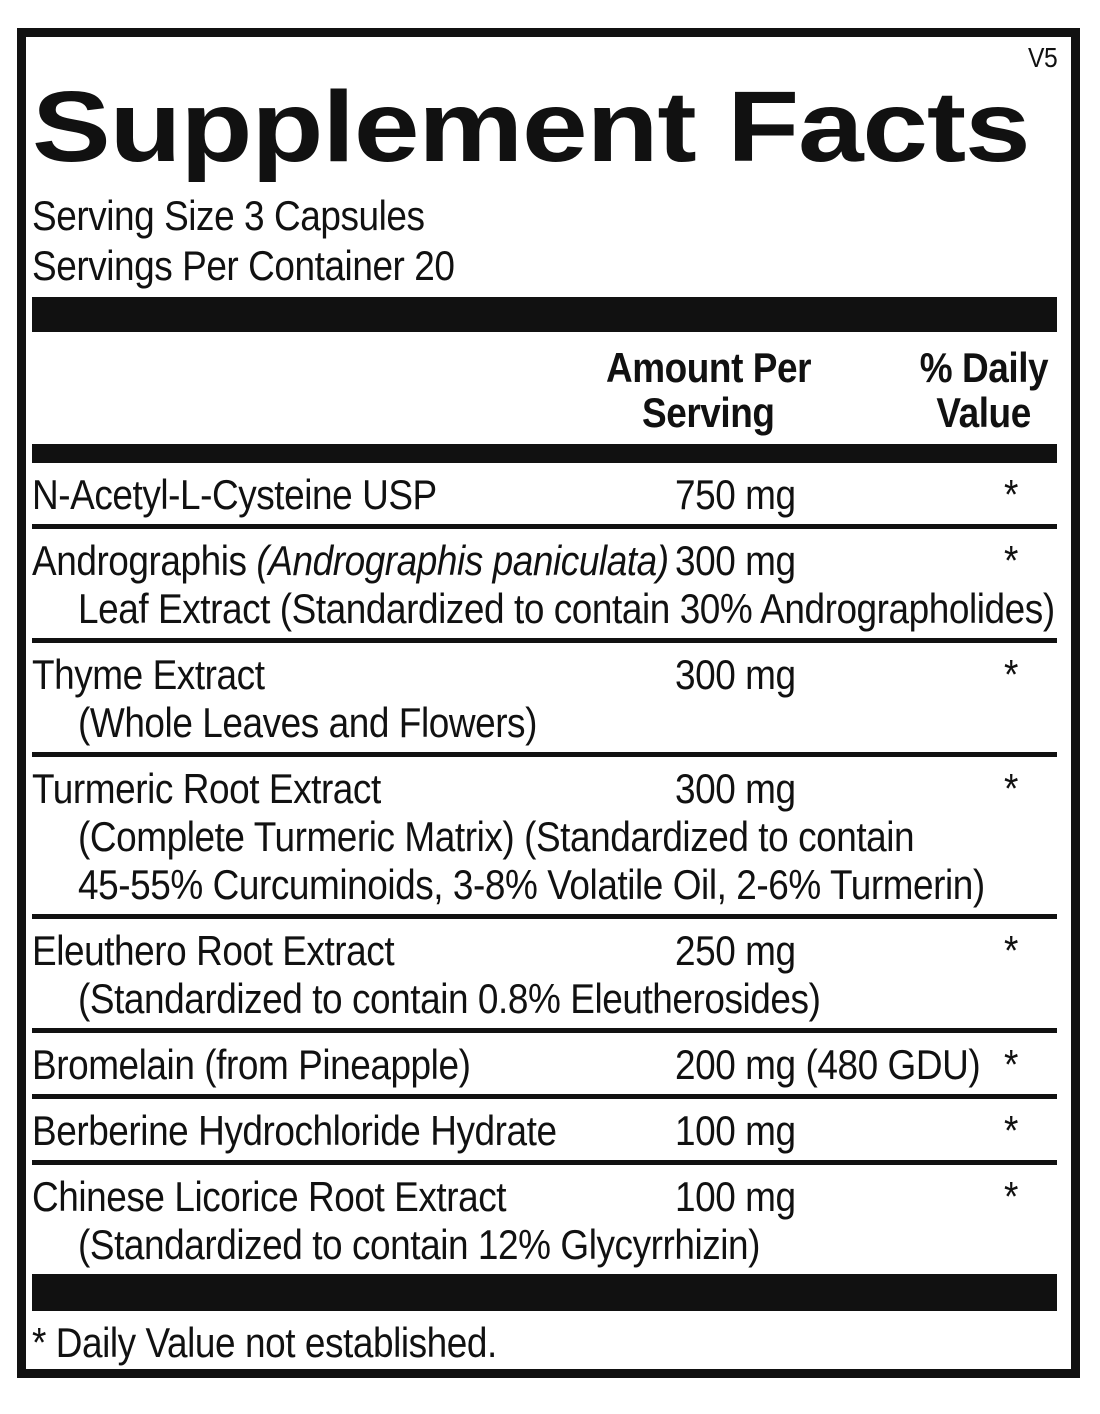  Describe the element at coordinates (268, 390) in the screenshot. I see `header-spacer` at that location.